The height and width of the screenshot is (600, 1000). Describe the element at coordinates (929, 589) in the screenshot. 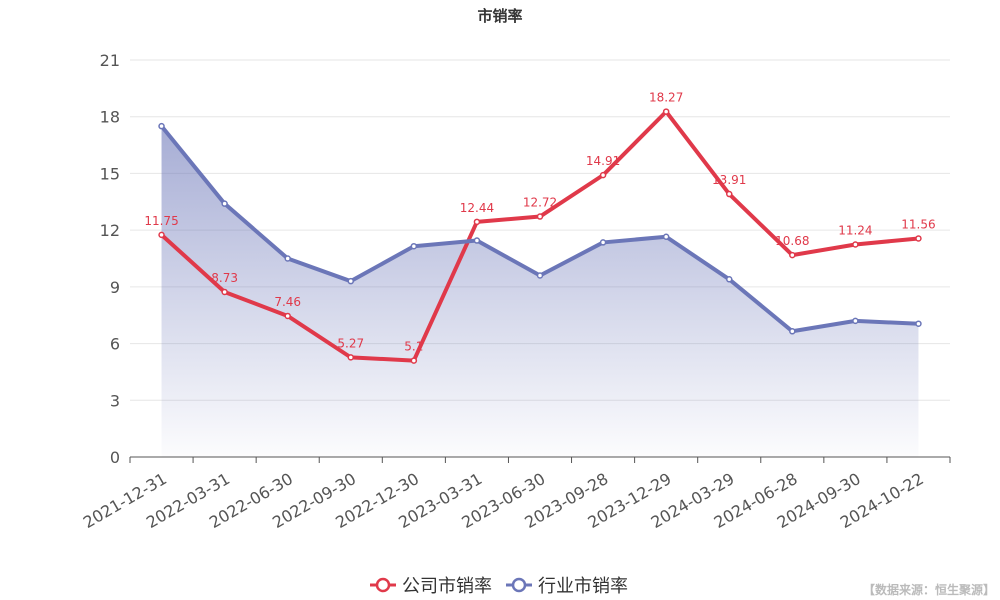

I see `source-label: 【数据来源：恒生聚源】` at that location.